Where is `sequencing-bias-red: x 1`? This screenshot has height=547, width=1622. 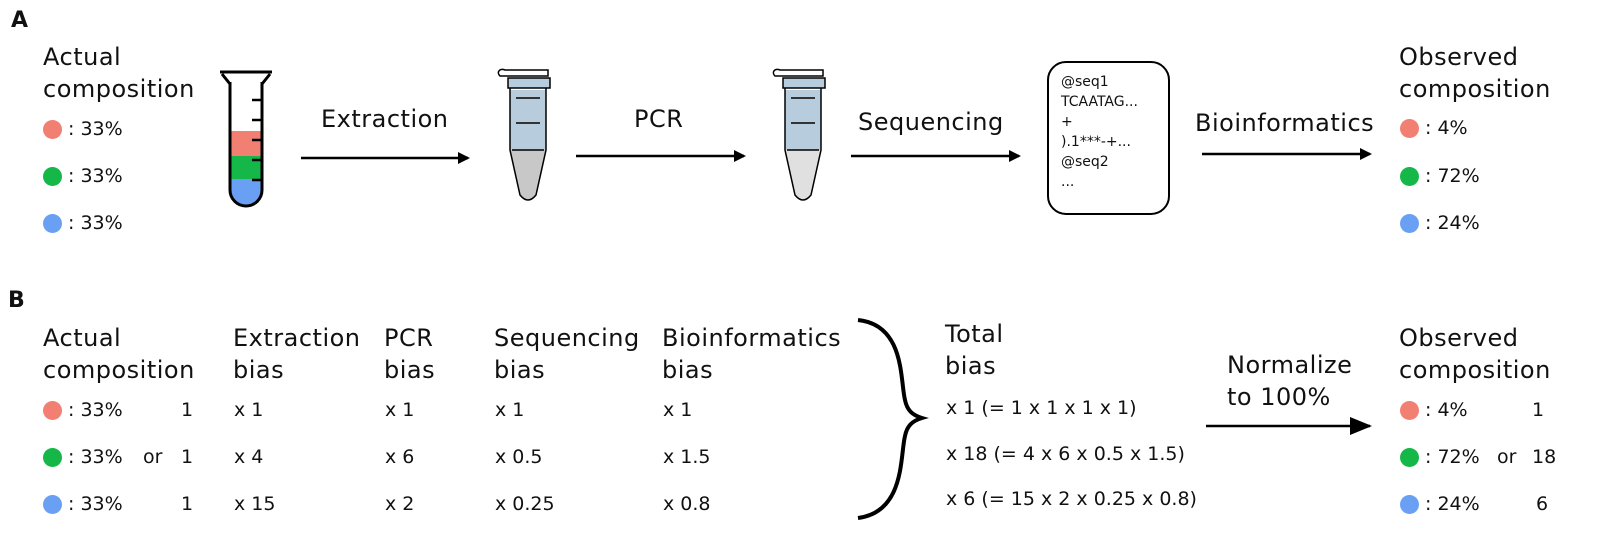 sequencing-bias-red: x 1 is located at coordinates (510, 410).